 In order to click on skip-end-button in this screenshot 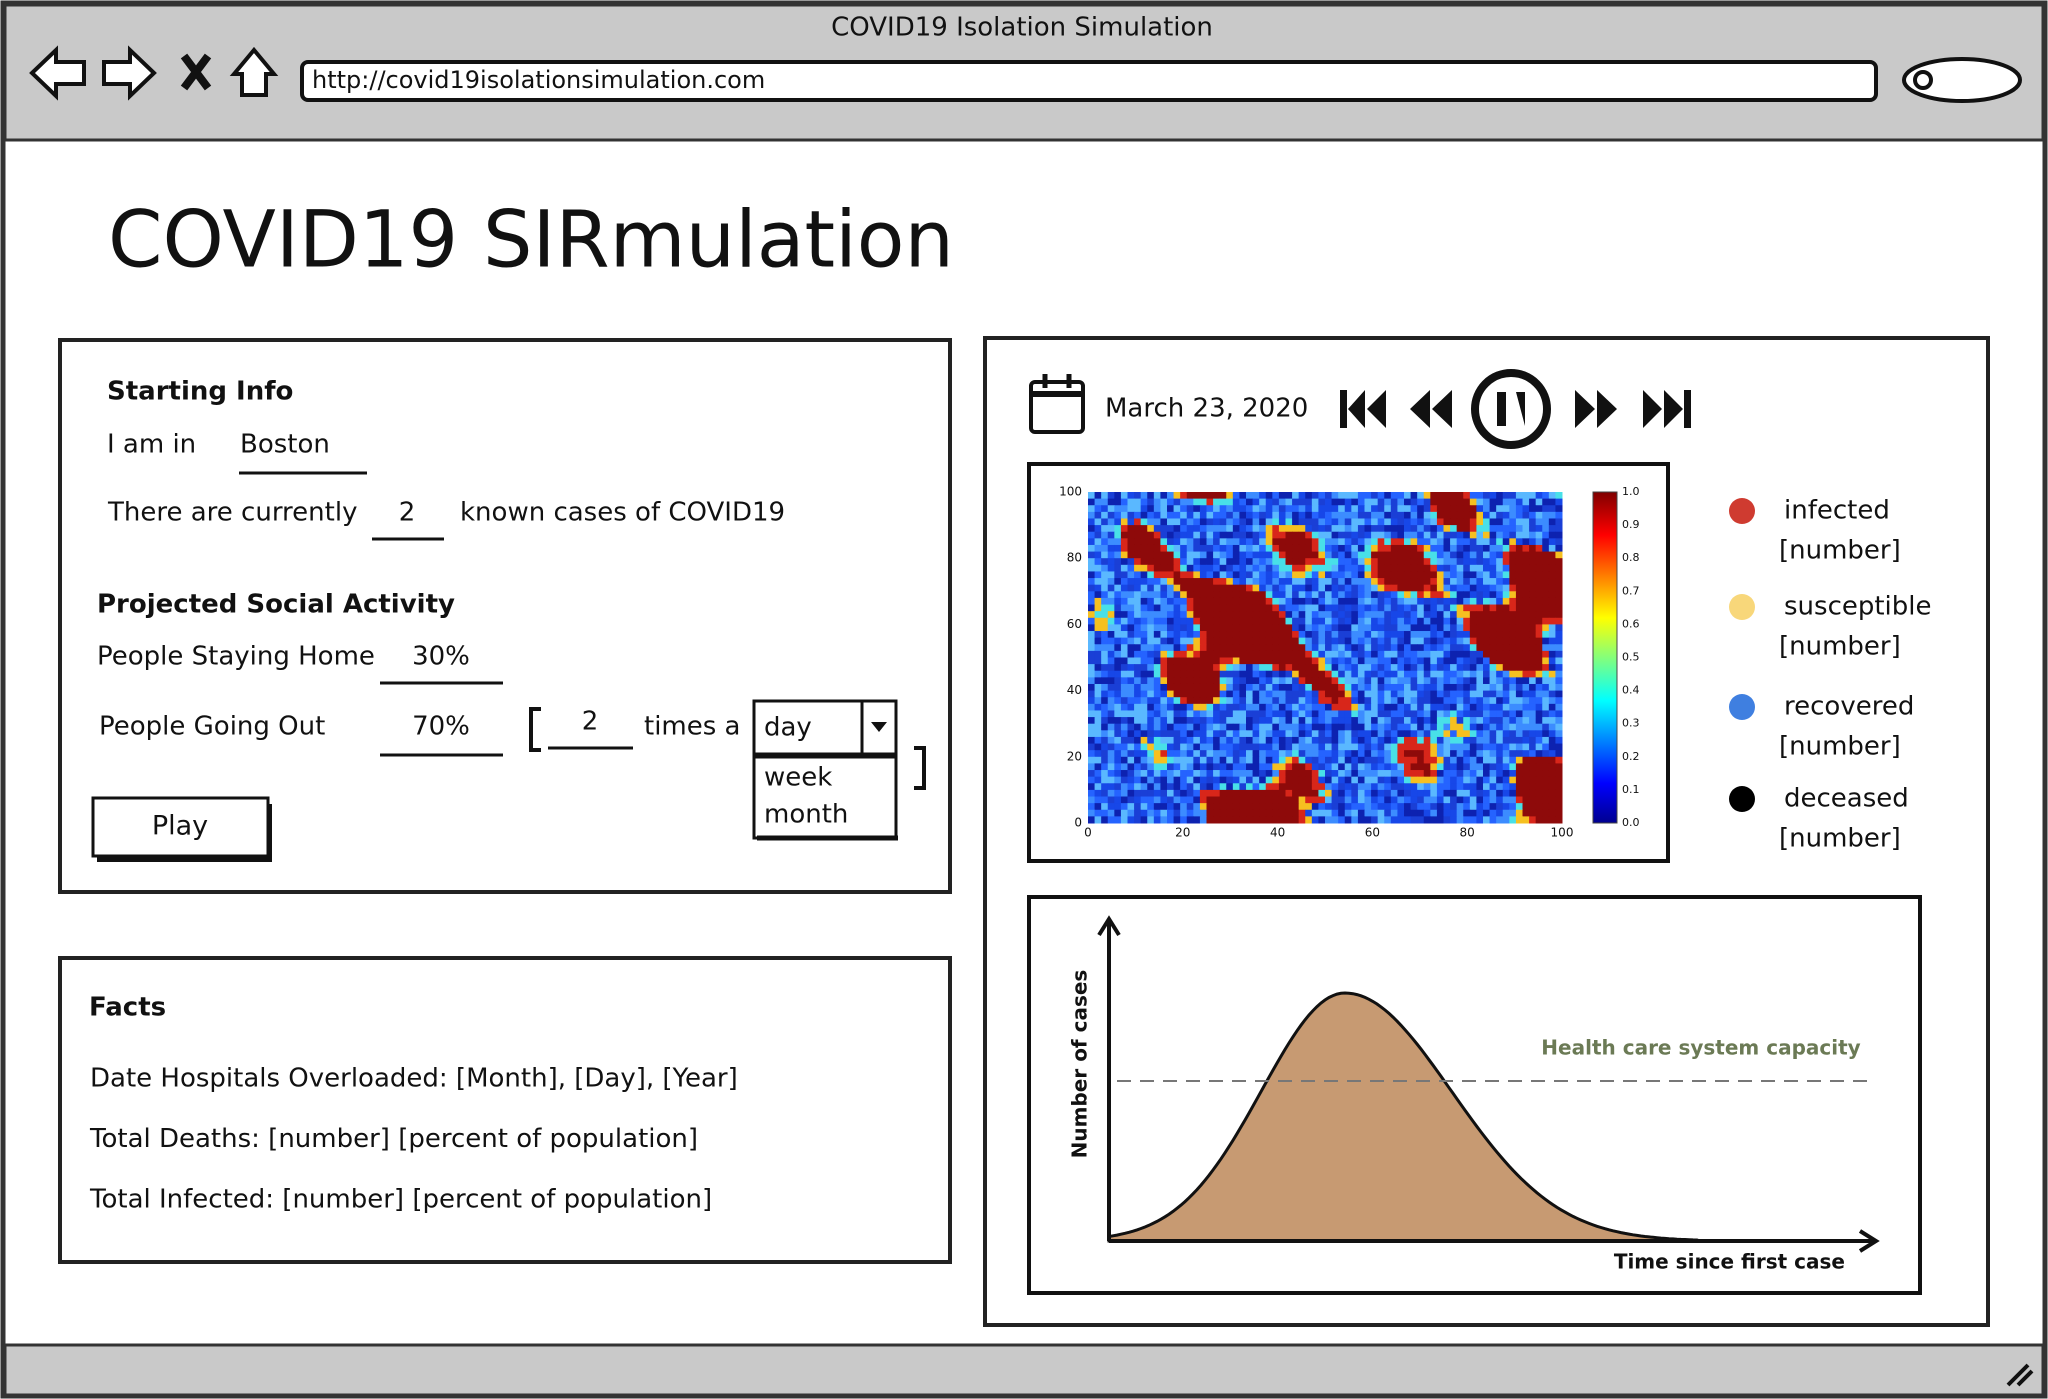, I will do `click(1667, 409)`.